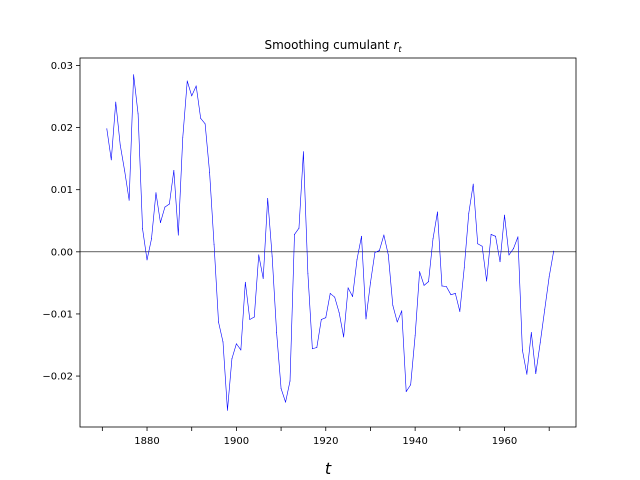  I want to click on y-tick-label: −0.01, so click(57, 314).